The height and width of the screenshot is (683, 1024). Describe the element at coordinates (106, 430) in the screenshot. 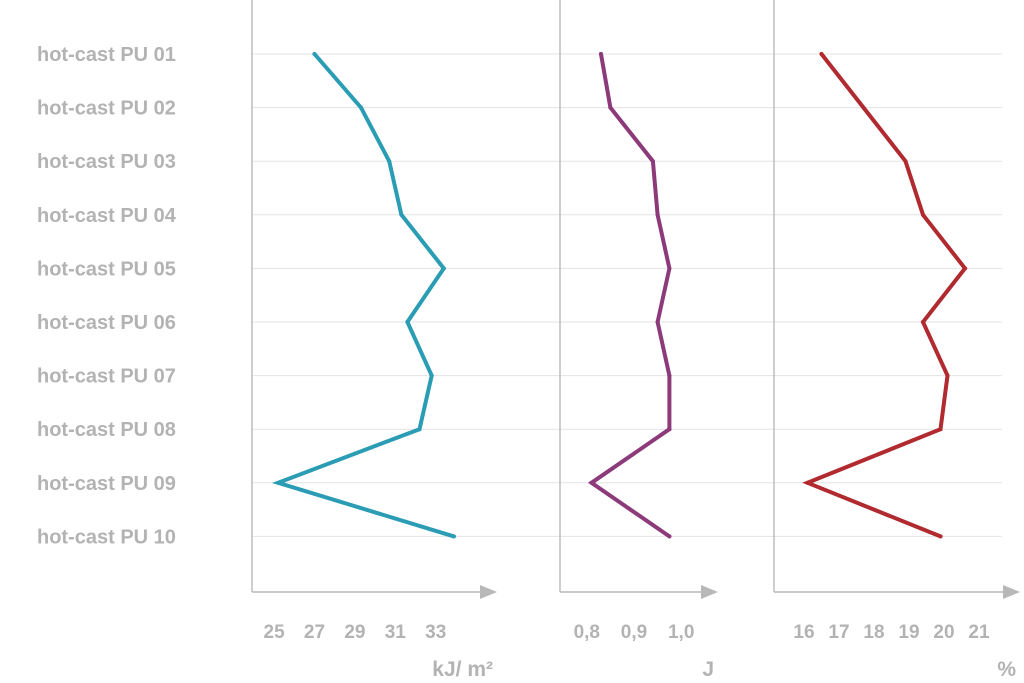

I see `category-label: hot-cast PU 08` at that location.